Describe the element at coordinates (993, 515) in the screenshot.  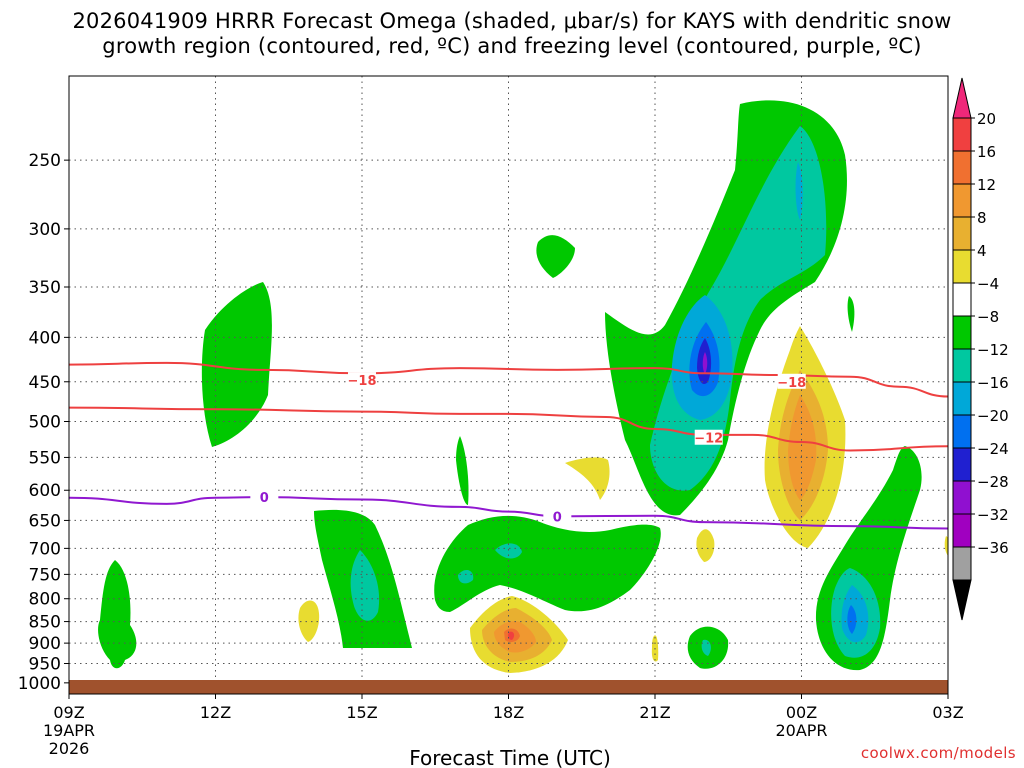
I see `colorbar-label: −32` at that location.